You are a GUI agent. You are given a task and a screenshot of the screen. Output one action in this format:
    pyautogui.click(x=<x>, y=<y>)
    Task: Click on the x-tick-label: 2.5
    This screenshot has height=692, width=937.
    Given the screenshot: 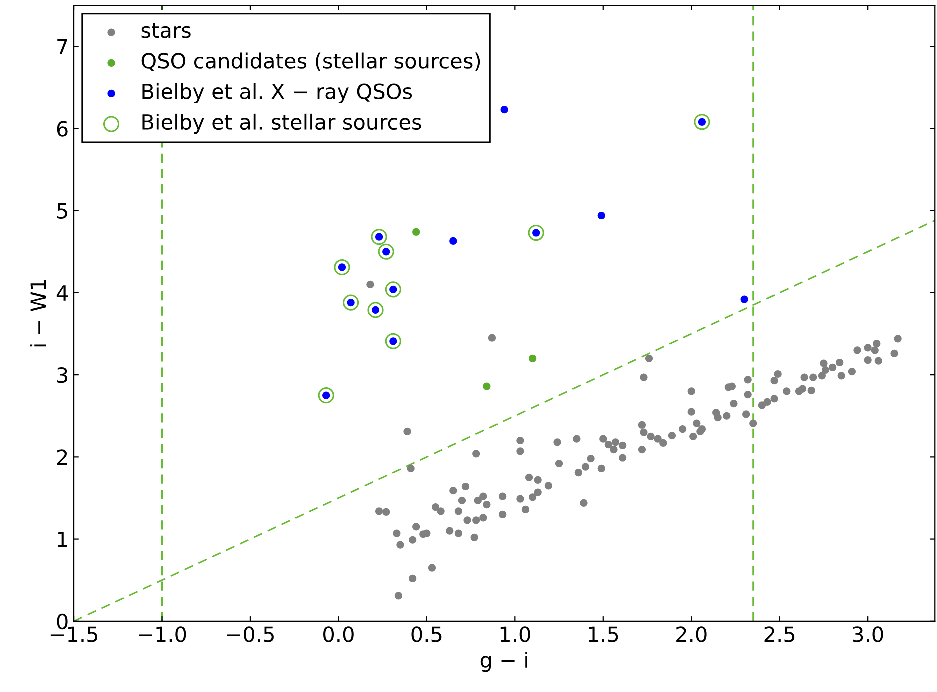 What is the action you would take?
    pyautogui.click(x=779, y=634)
    